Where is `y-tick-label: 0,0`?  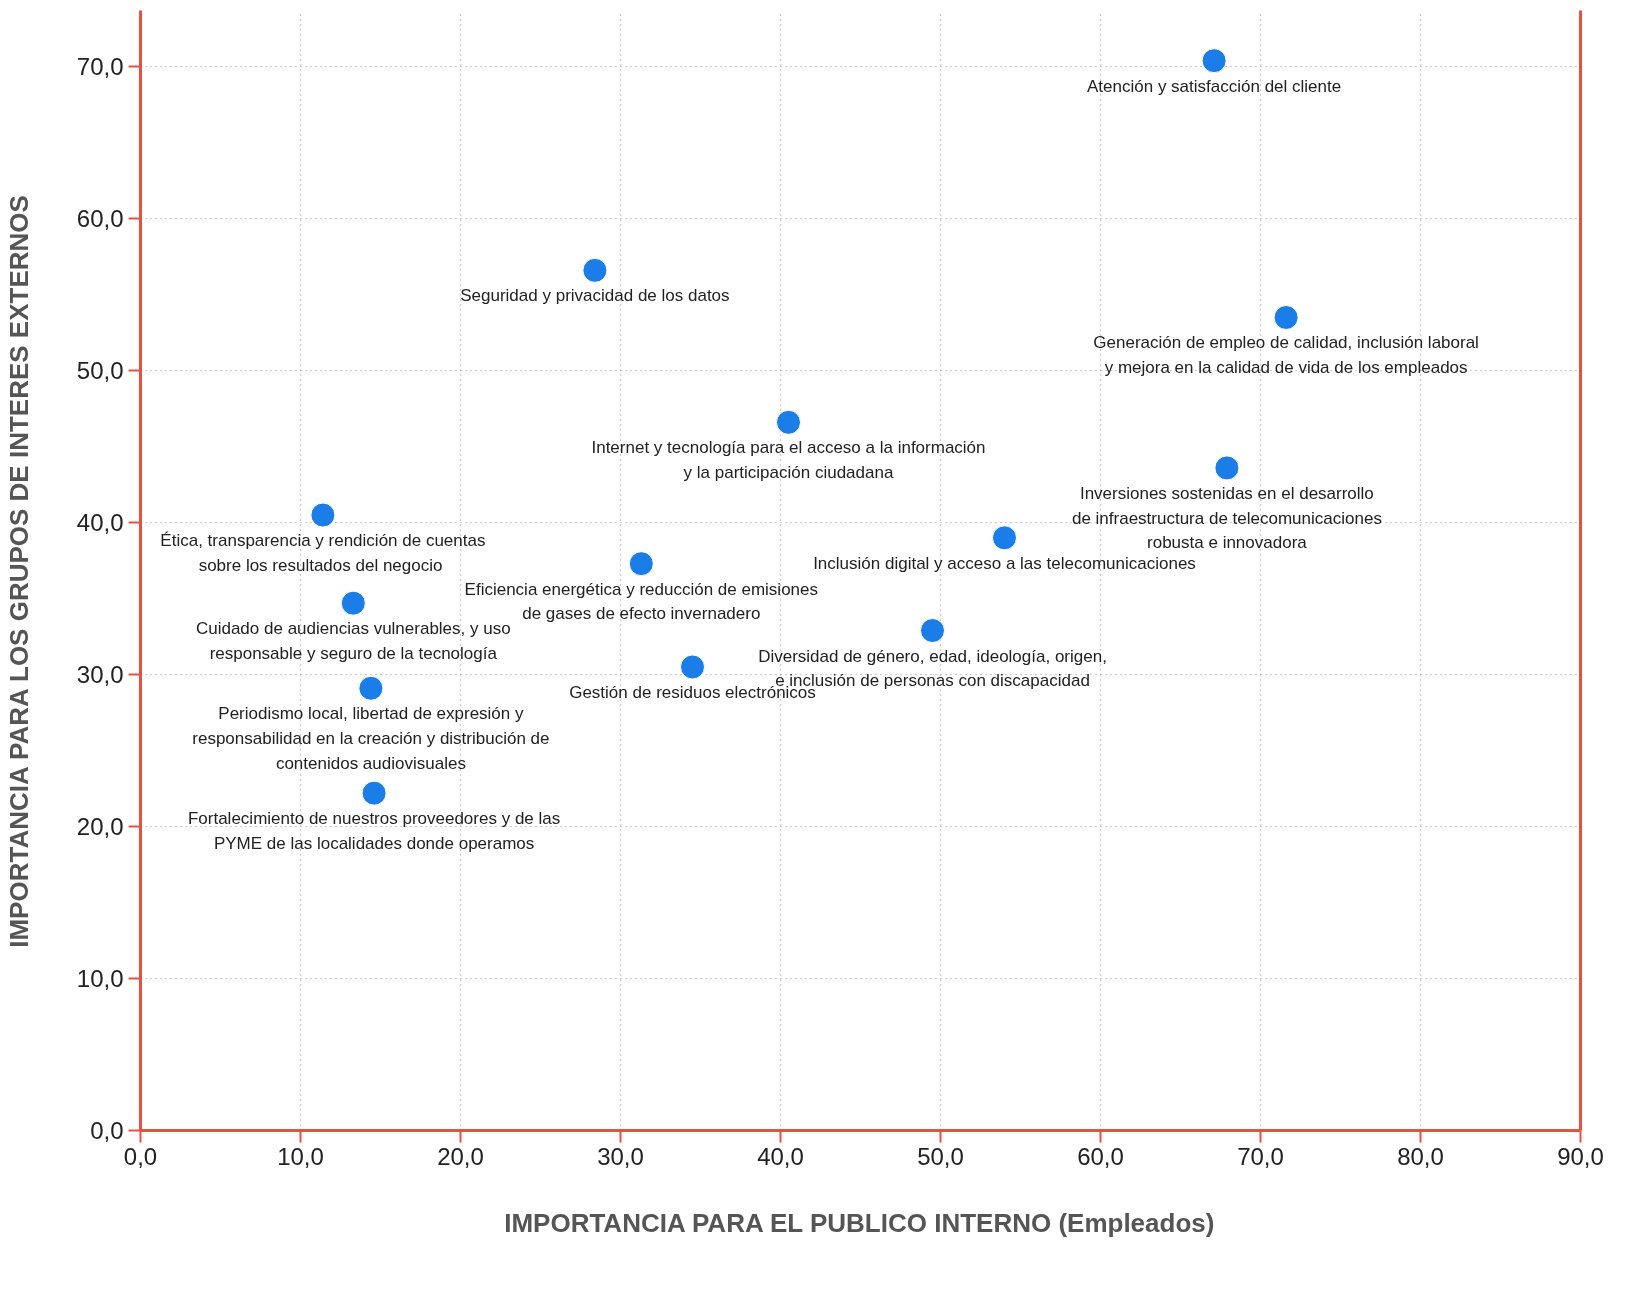 y-tick-label: 0,0 is located at coordinates (107, 1130).